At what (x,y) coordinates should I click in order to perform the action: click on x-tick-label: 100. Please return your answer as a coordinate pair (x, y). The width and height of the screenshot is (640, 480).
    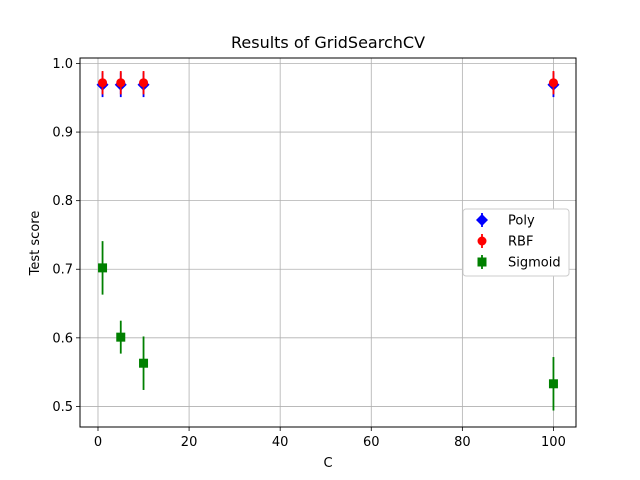
    Looking at the image, I should click on (553, 442).